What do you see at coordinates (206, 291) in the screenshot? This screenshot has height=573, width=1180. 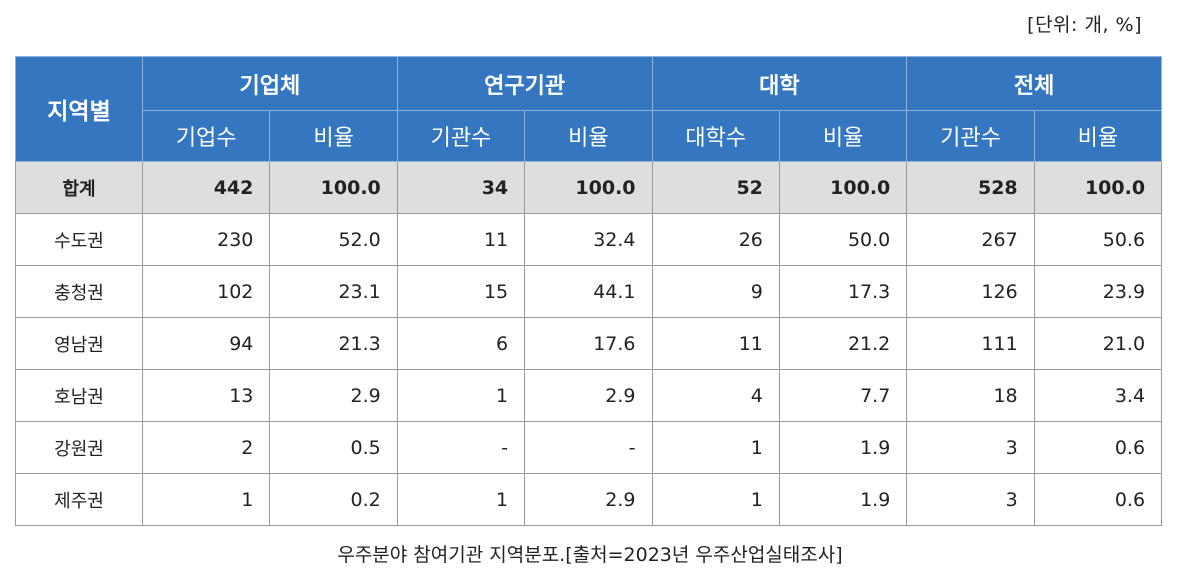 I see `value-cell: 102` at bounding box center [206, 291].